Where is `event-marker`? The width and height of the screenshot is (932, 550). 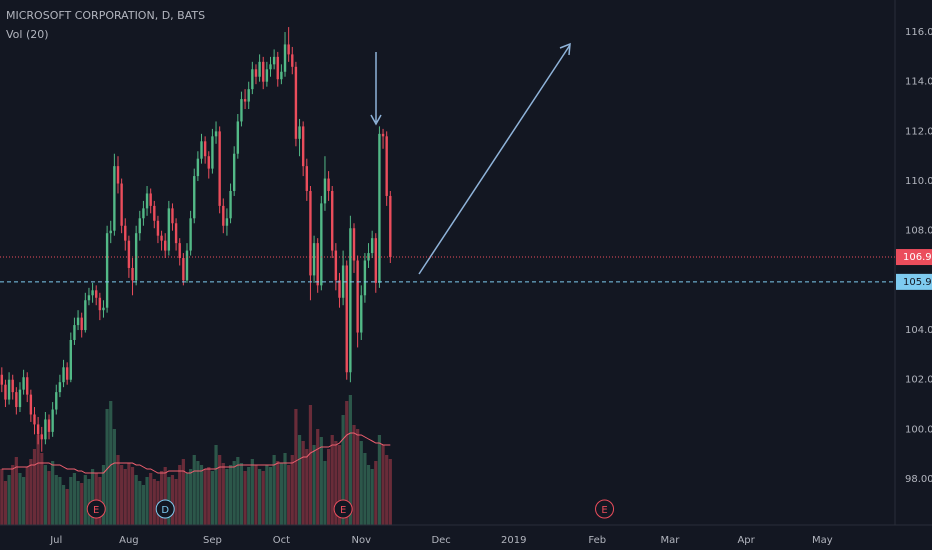 event-marker is located at coordinates (96, 509).